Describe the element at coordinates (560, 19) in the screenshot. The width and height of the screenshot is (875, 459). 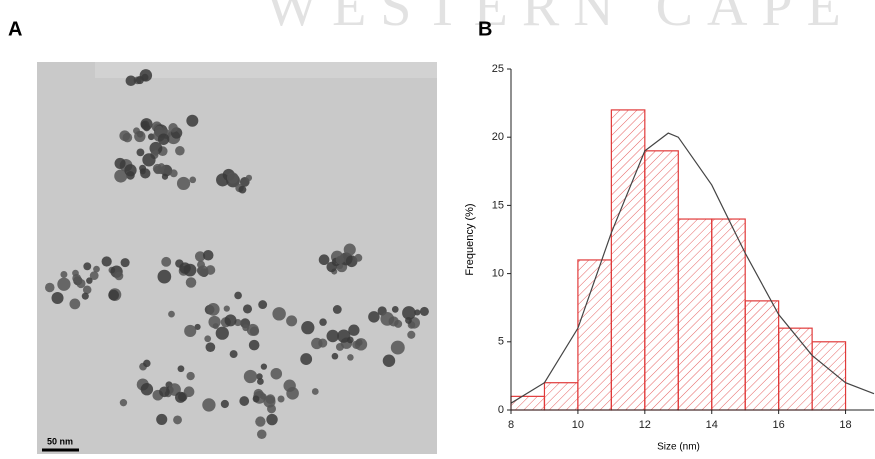
I see `watermark: WESTERN CAPE` at that location.